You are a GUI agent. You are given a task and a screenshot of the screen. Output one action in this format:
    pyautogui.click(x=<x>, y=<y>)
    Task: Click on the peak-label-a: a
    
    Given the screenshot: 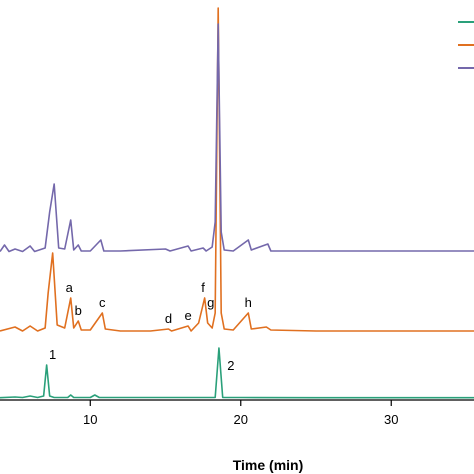 What is the action you would take?
    pyautogui.click(x=70, y=287)
    